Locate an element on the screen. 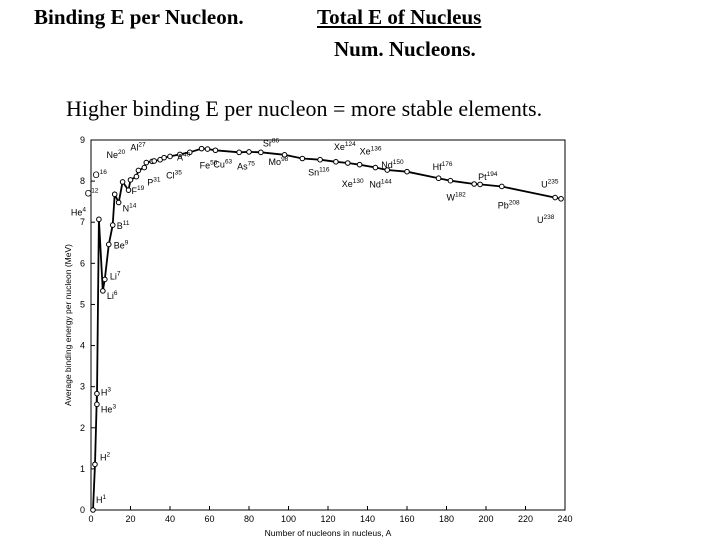  nuclide-label: N14 is located at coordinates (130, 207).